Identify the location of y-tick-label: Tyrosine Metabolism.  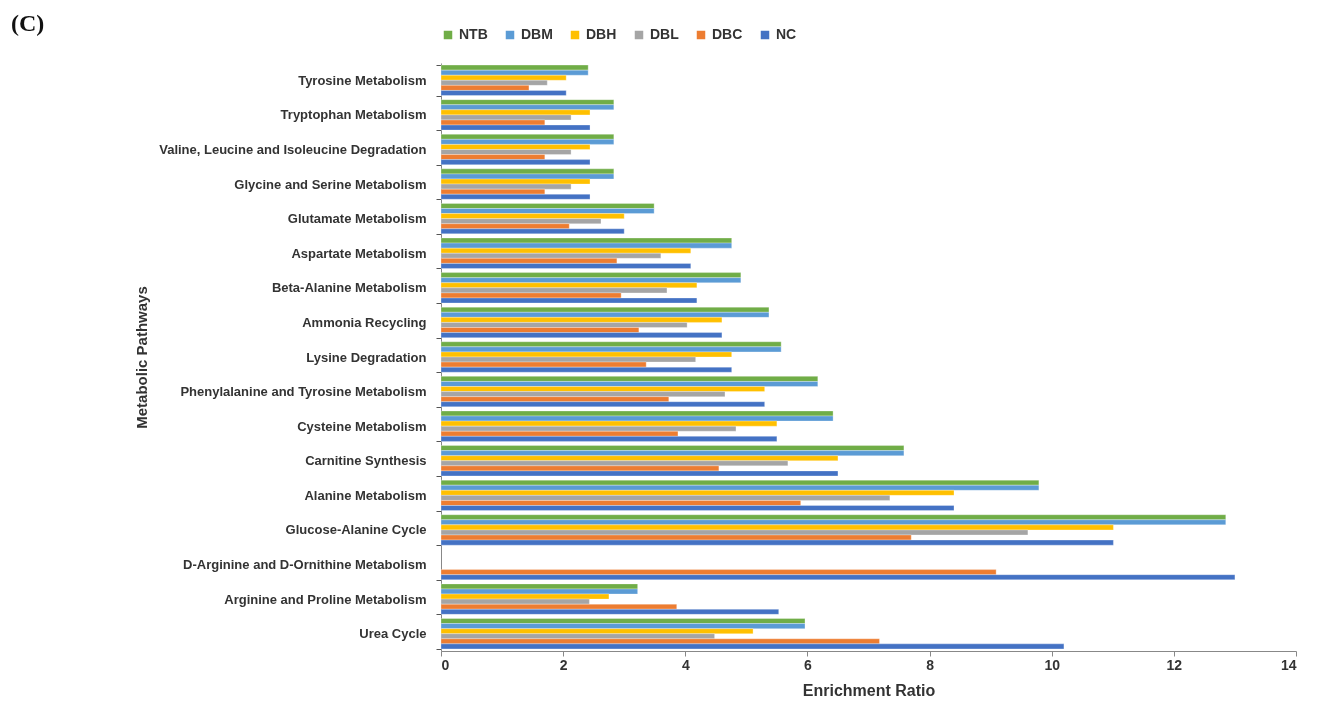
(362, 80).